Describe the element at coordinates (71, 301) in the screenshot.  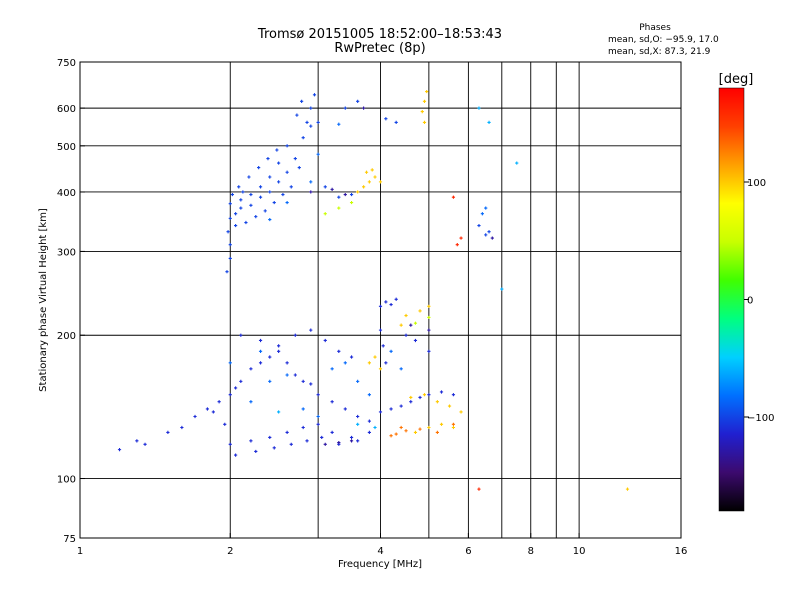
I see `y-axis-ticks: 75 100 200 300 400 500 600 750` at that location.